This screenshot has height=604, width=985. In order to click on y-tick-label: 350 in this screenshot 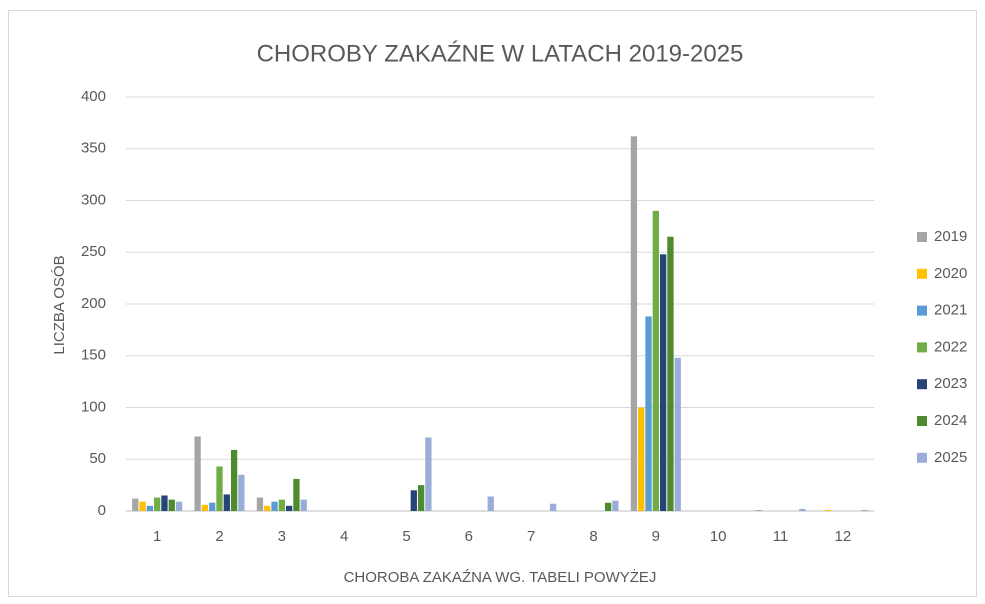, I will do `click(93, 148)`.